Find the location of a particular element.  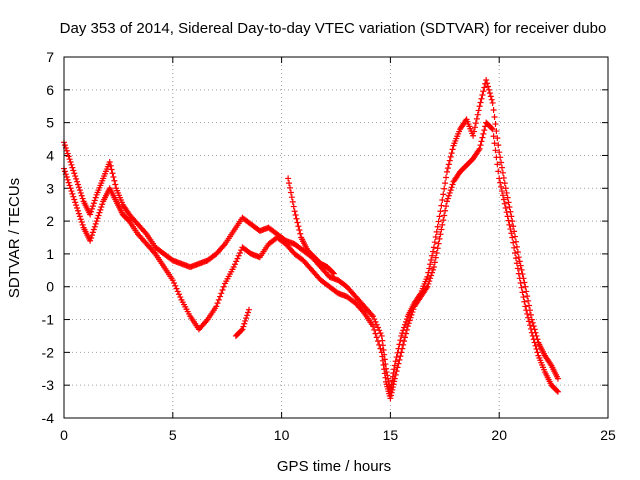

y-tick-label: -2 is located at coordinates (48, 352).